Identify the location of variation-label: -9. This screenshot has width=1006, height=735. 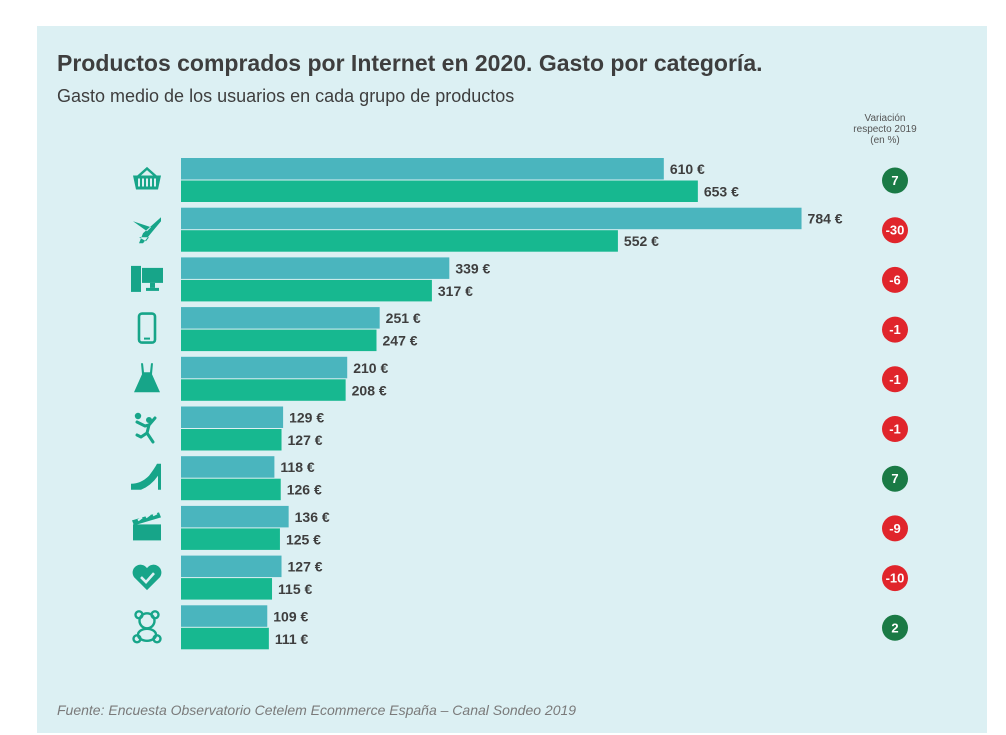
(895, 528).